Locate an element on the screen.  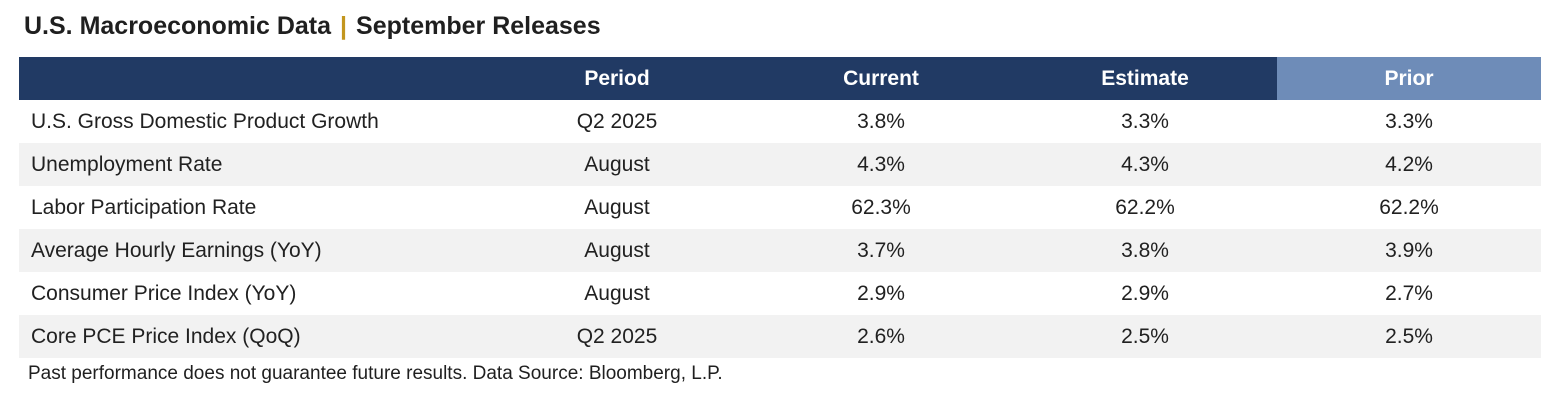
header-estimate: Estimate is located at coordinates (1145, 78).